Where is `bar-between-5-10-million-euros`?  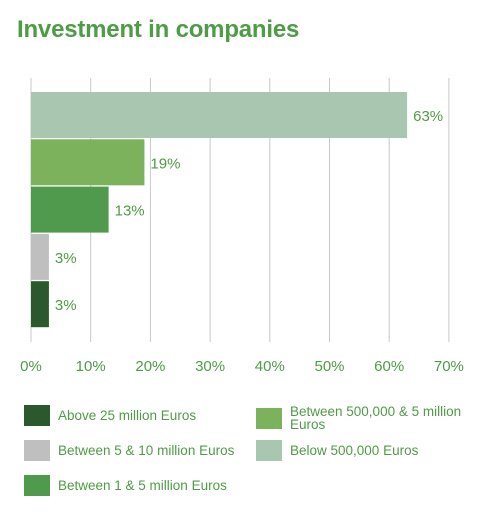 bar-between-5-10-million-euros is located at coordinates (40, 256).